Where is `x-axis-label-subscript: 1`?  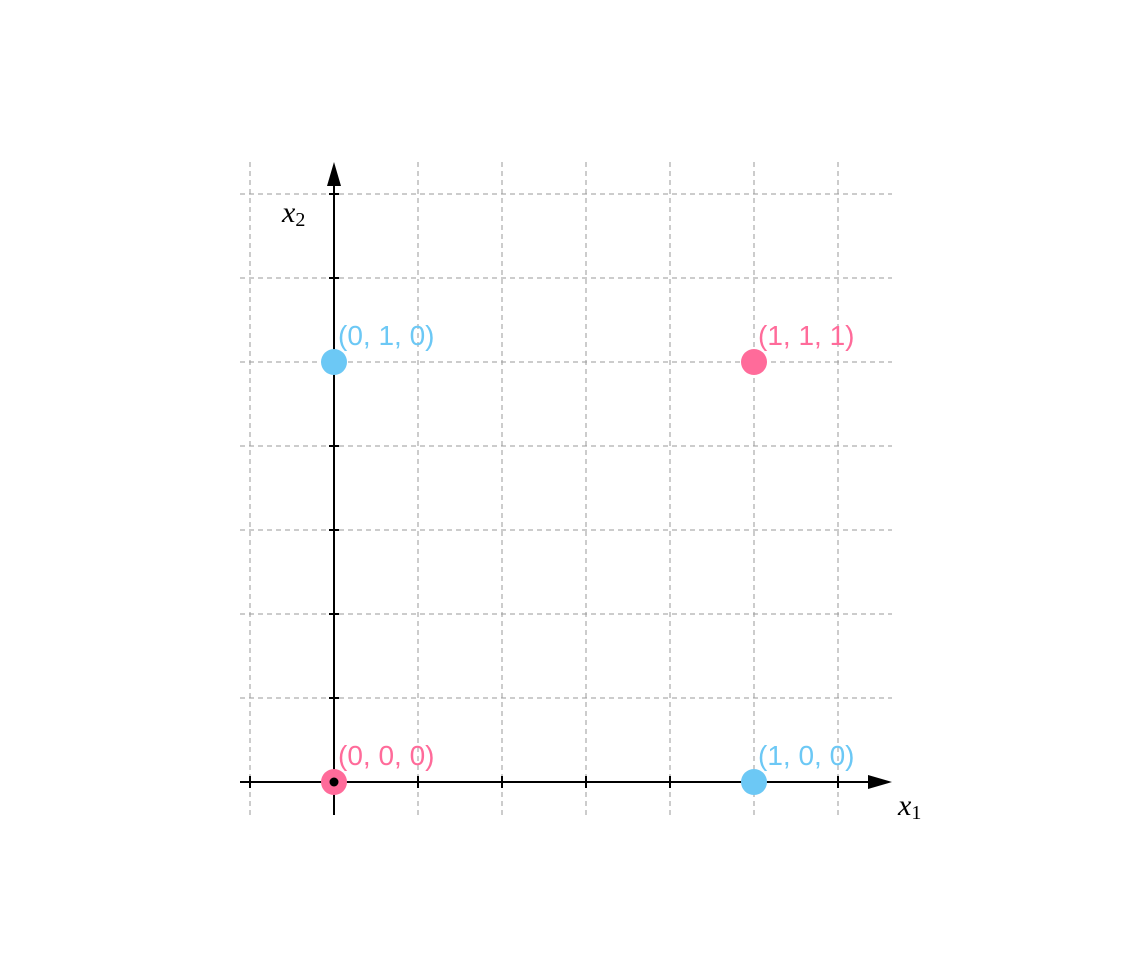
x-axis-label-subscript: 1 is located at coordinates (916, 813).